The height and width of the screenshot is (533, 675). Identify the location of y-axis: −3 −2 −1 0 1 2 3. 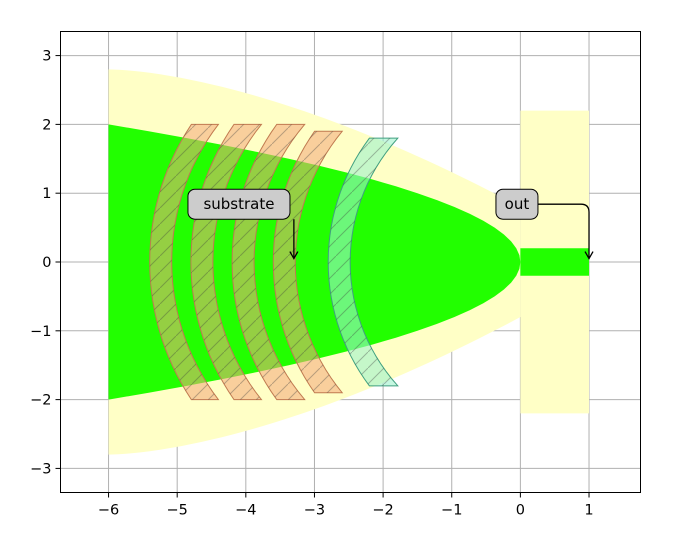
(45, 263).